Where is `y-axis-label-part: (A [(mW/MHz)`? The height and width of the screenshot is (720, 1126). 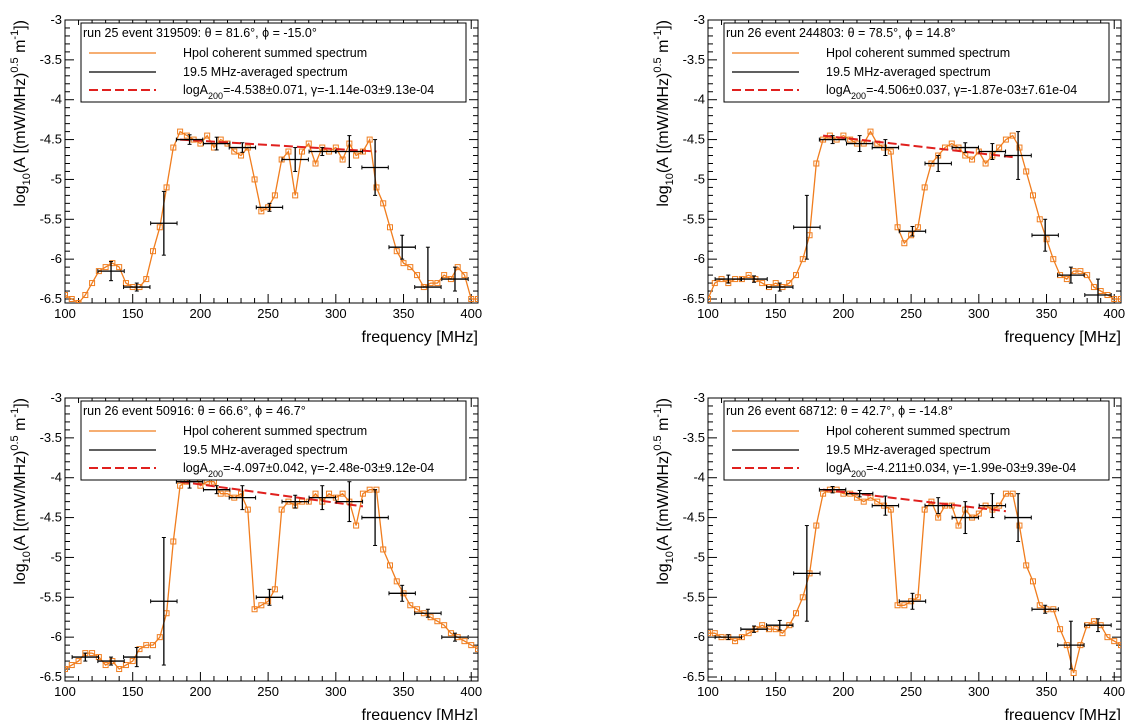 y-axis-label-part: (A [(mW/MHz) is located at coordinates (20, 501).